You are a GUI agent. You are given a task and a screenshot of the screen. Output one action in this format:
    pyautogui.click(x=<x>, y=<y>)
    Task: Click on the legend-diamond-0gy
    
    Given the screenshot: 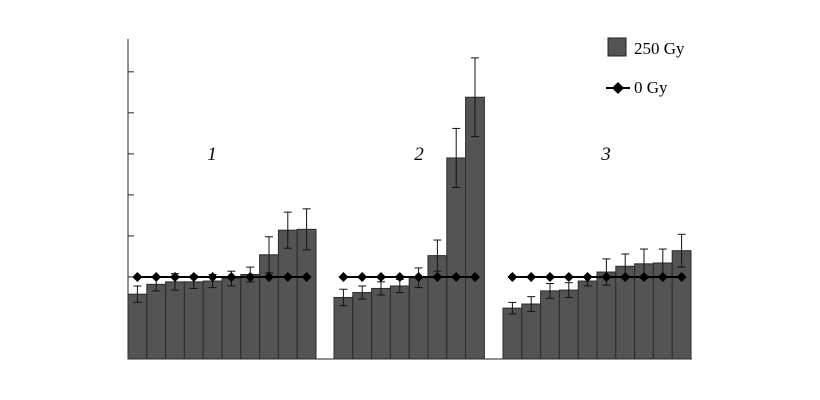 What is the action you would take?
    pyautogui.click(x=618, y=88)
    